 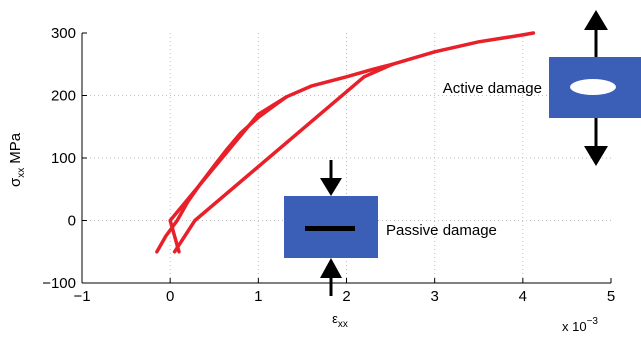 I want to click on y-axis-label: σxx MPa, so click(x=17, y=159).